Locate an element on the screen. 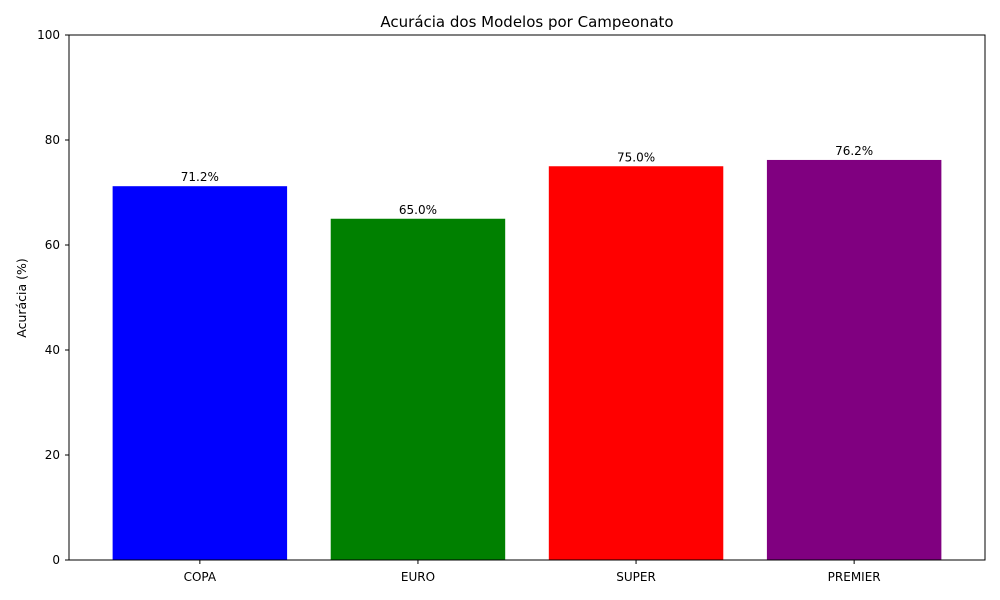 This screenshot has width=1000, height=600. data-label-premier: 76.2% is located at coordinates (854, 151).